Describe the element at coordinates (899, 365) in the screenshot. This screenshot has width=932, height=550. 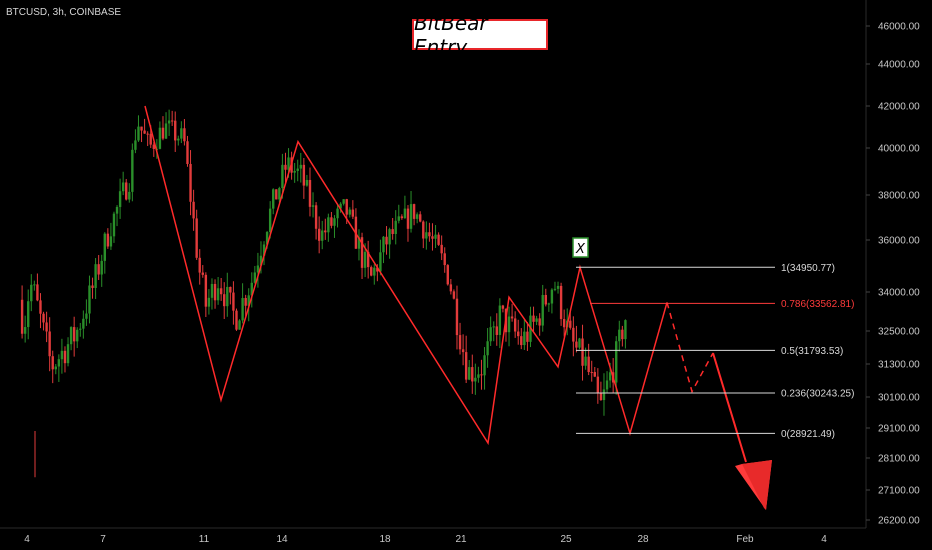
I see `price-tick-label: 31300.00` at that location.